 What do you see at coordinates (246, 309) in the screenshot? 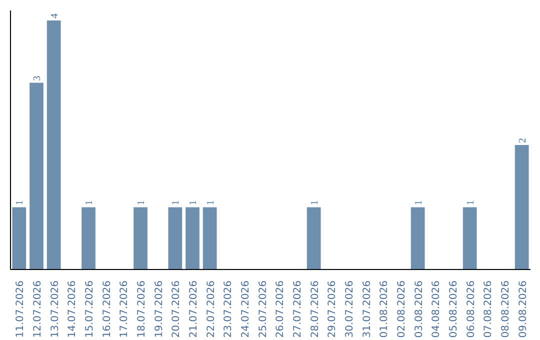
I see `x-tick-label: 24.07.2026` at bounding box center [246, 309].